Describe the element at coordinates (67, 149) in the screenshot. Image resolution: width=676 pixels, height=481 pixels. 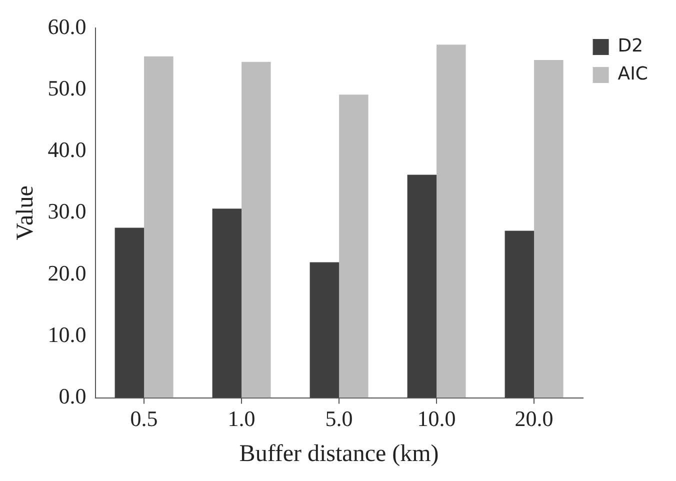
I see `y-tick-label: 40.0` at that location.